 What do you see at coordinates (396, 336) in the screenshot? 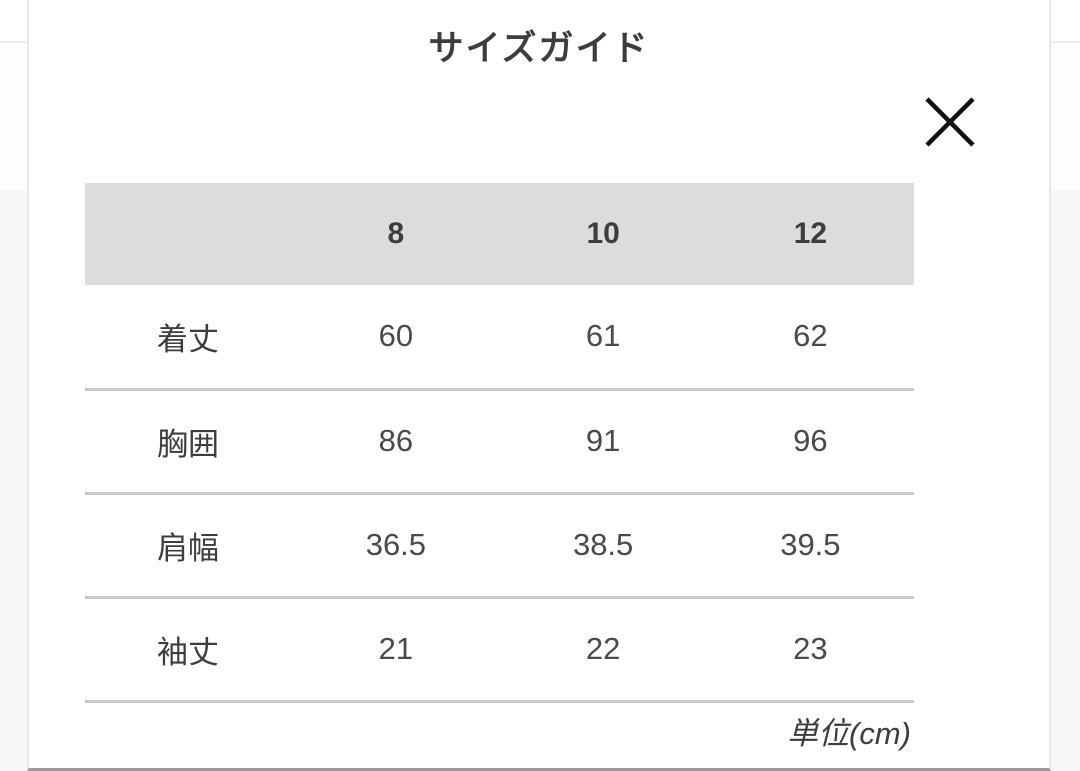
I see `size-value-cell: 60` at bounding box center [396, 336].